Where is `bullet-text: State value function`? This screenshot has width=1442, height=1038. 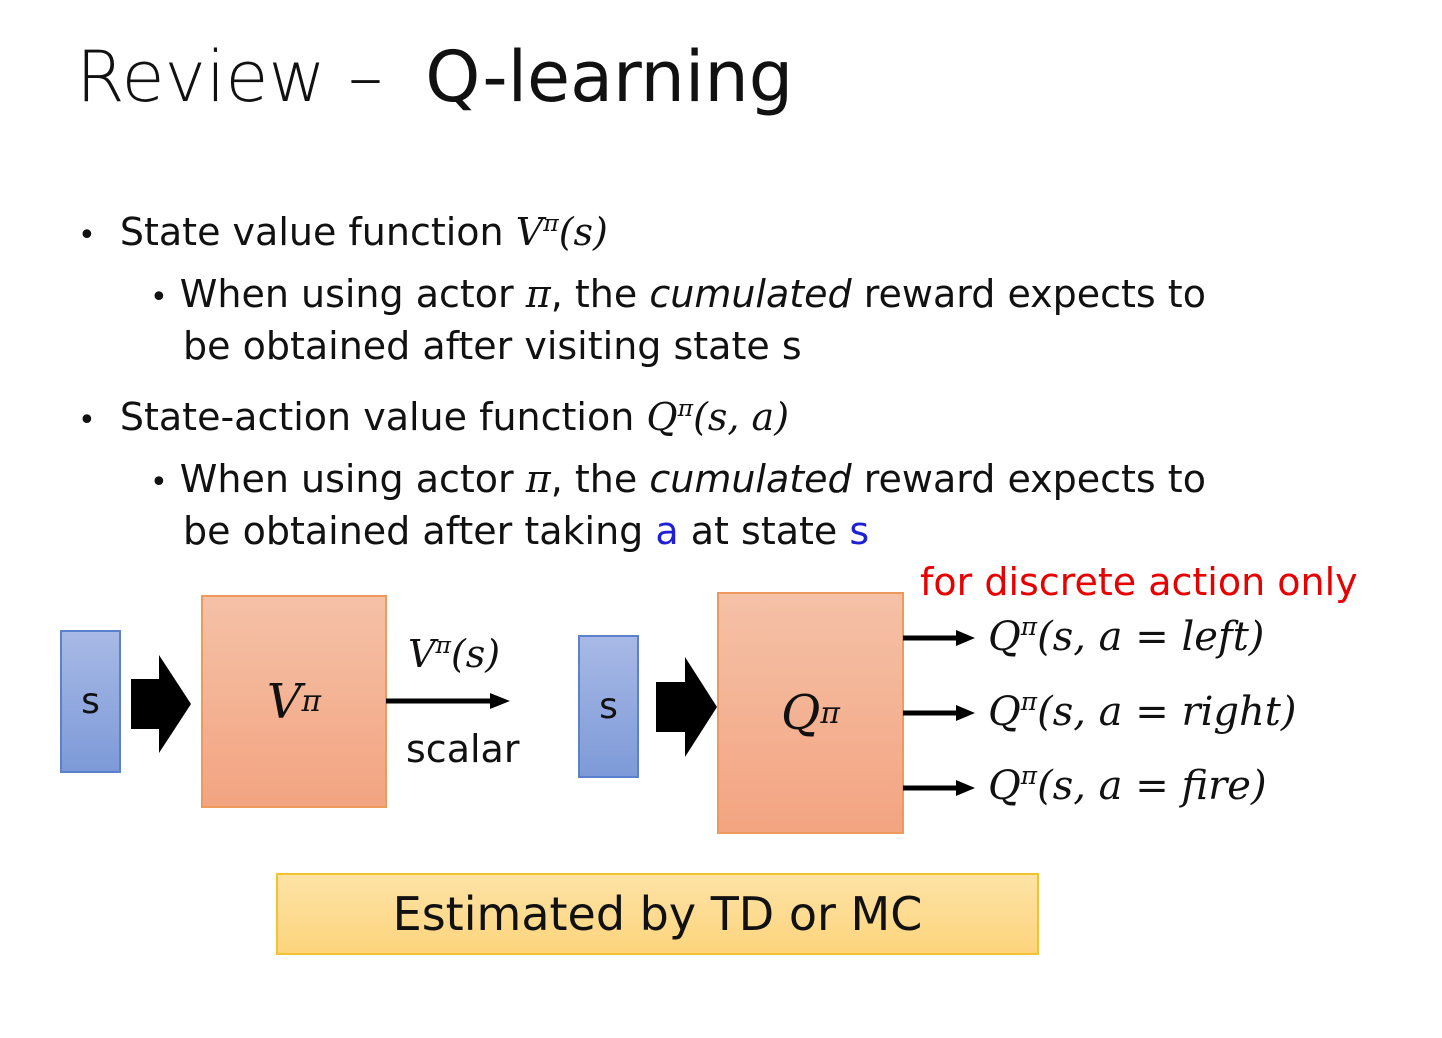 bullet-text: State value function is located at coordinates (311, 232).